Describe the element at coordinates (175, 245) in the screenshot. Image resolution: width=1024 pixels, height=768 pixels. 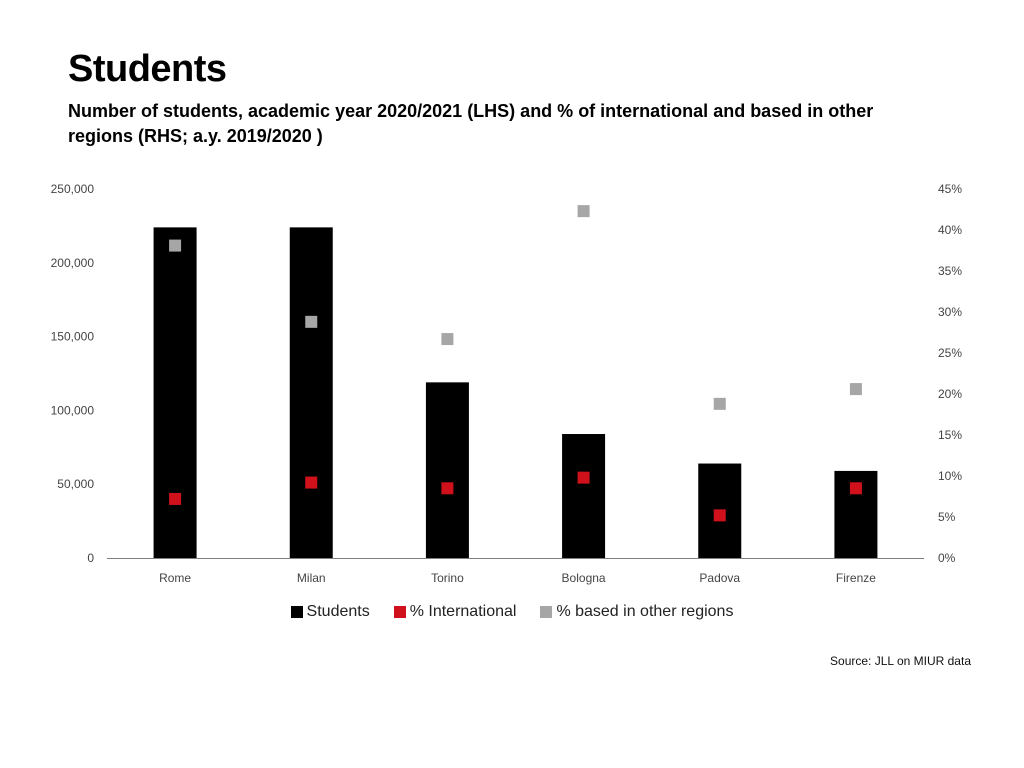
I see `point-other-regions-rome` at that location.